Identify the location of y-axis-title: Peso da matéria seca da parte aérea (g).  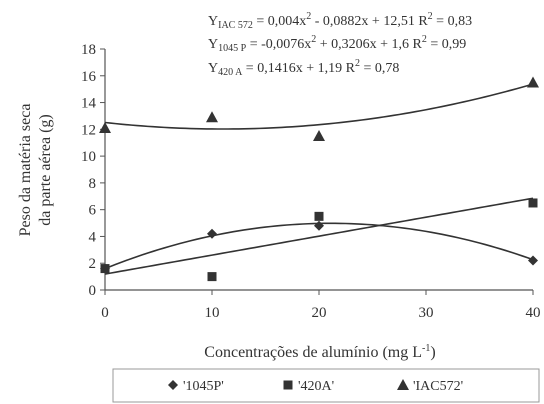
(35, 170).